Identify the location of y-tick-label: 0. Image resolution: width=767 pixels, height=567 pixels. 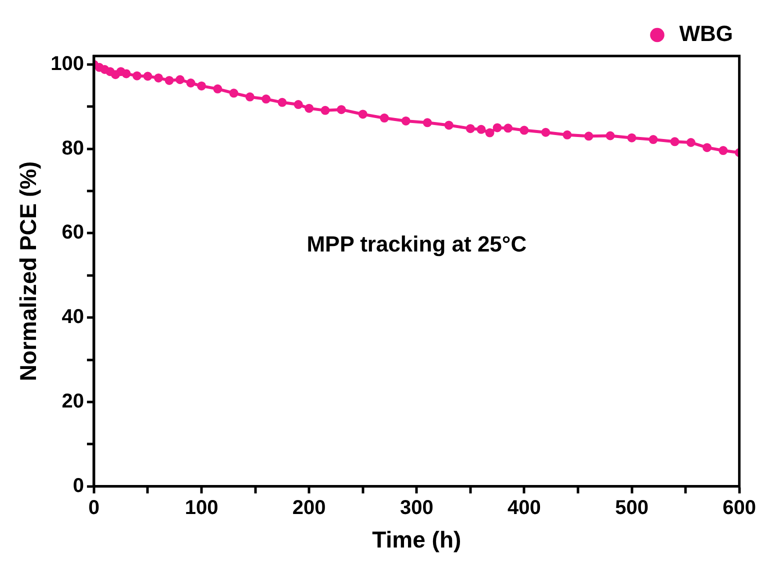
(78, 485).